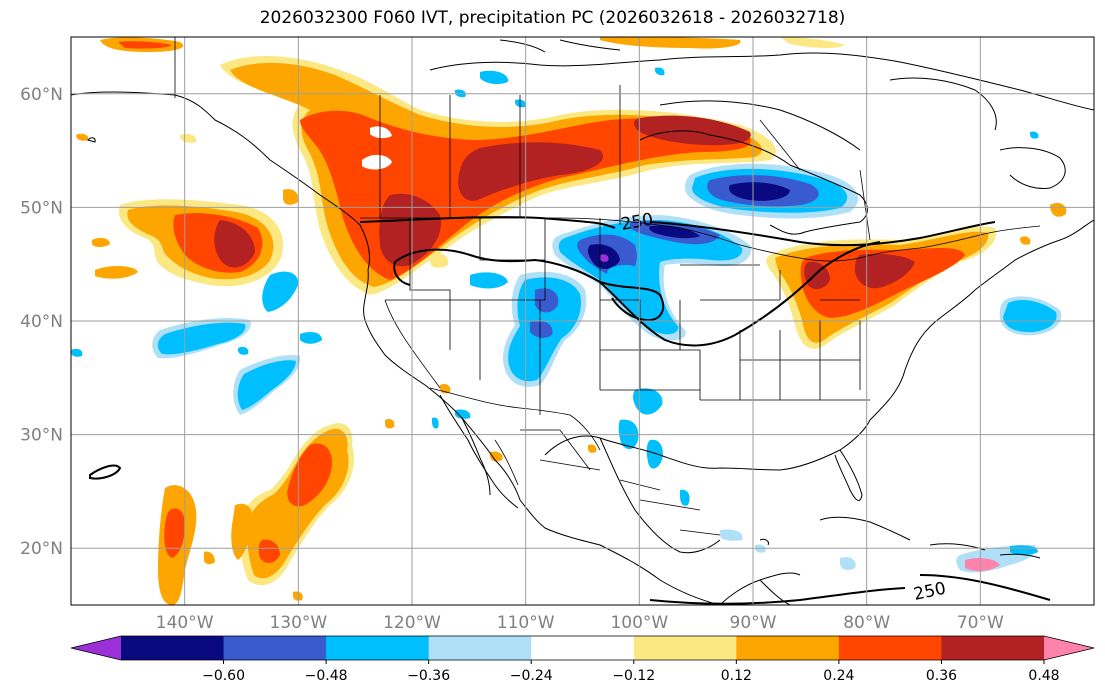 The width and height of the screenshot is (1105, 698). I want to click on lat-tick-label: 40°N, so click(41, 322).